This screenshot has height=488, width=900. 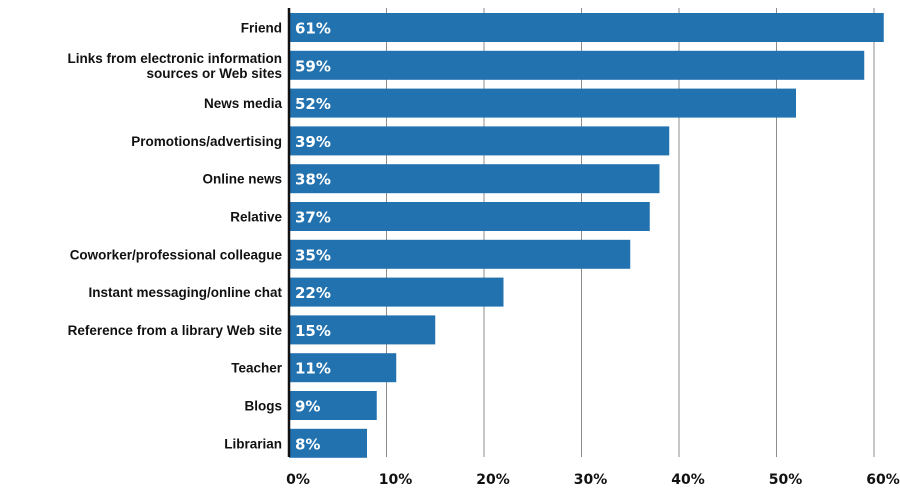 What do you see at coordinates (214, 73) in the screenshot?
I see `category-label: sources or Web sites` at bounding box center [214, 73].